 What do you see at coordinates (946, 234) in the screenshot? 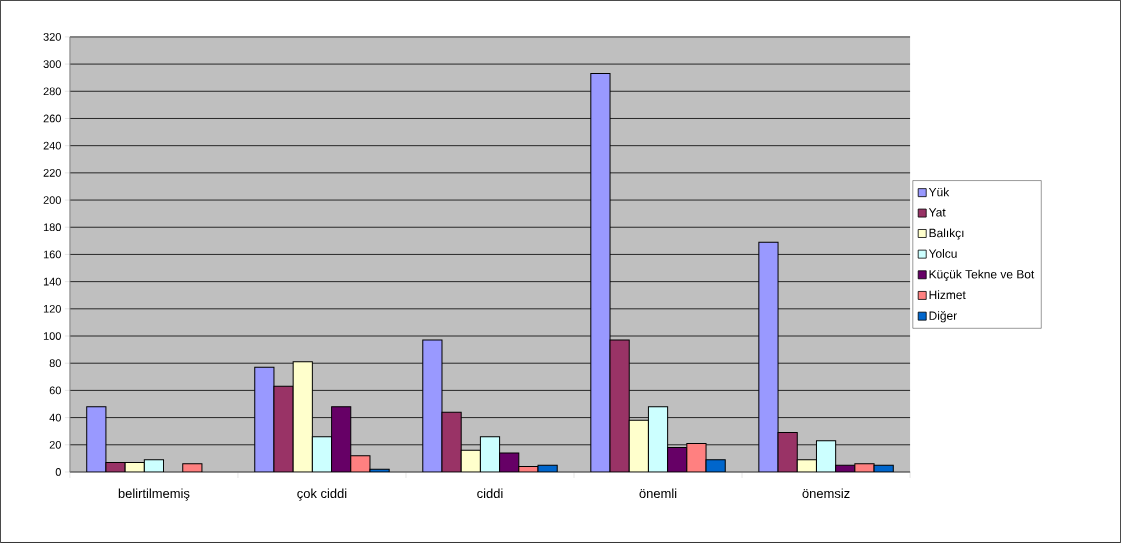
I see `legend-label: Balıkçı` at bounding box center [946, 234].